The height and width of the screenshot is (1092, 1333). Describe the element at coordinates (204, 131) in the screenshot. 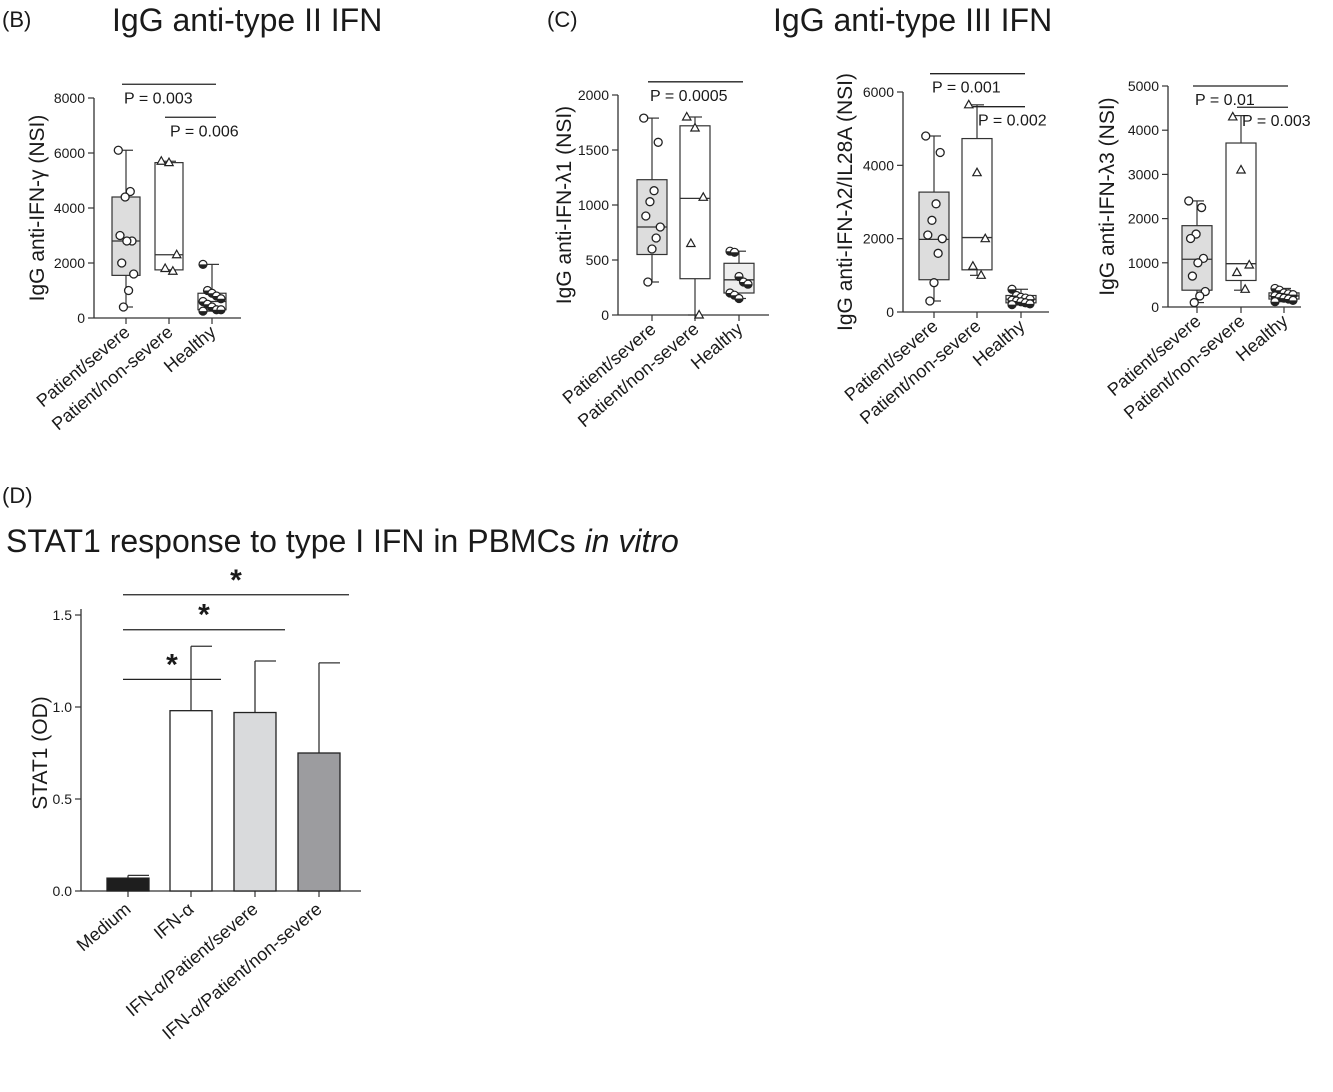

I see `p-value-label: P = 0.006` at that location.